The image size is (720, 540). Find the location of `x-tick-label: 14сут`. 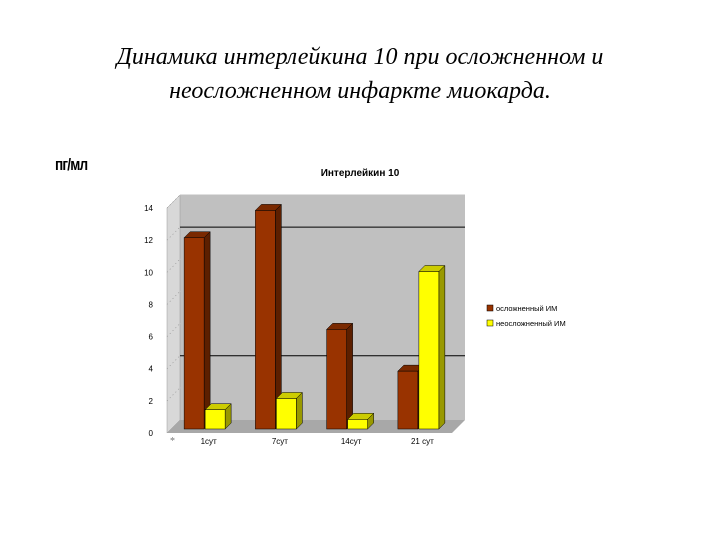

x-tick-label: 14сут is located at coordinates (351, 441).